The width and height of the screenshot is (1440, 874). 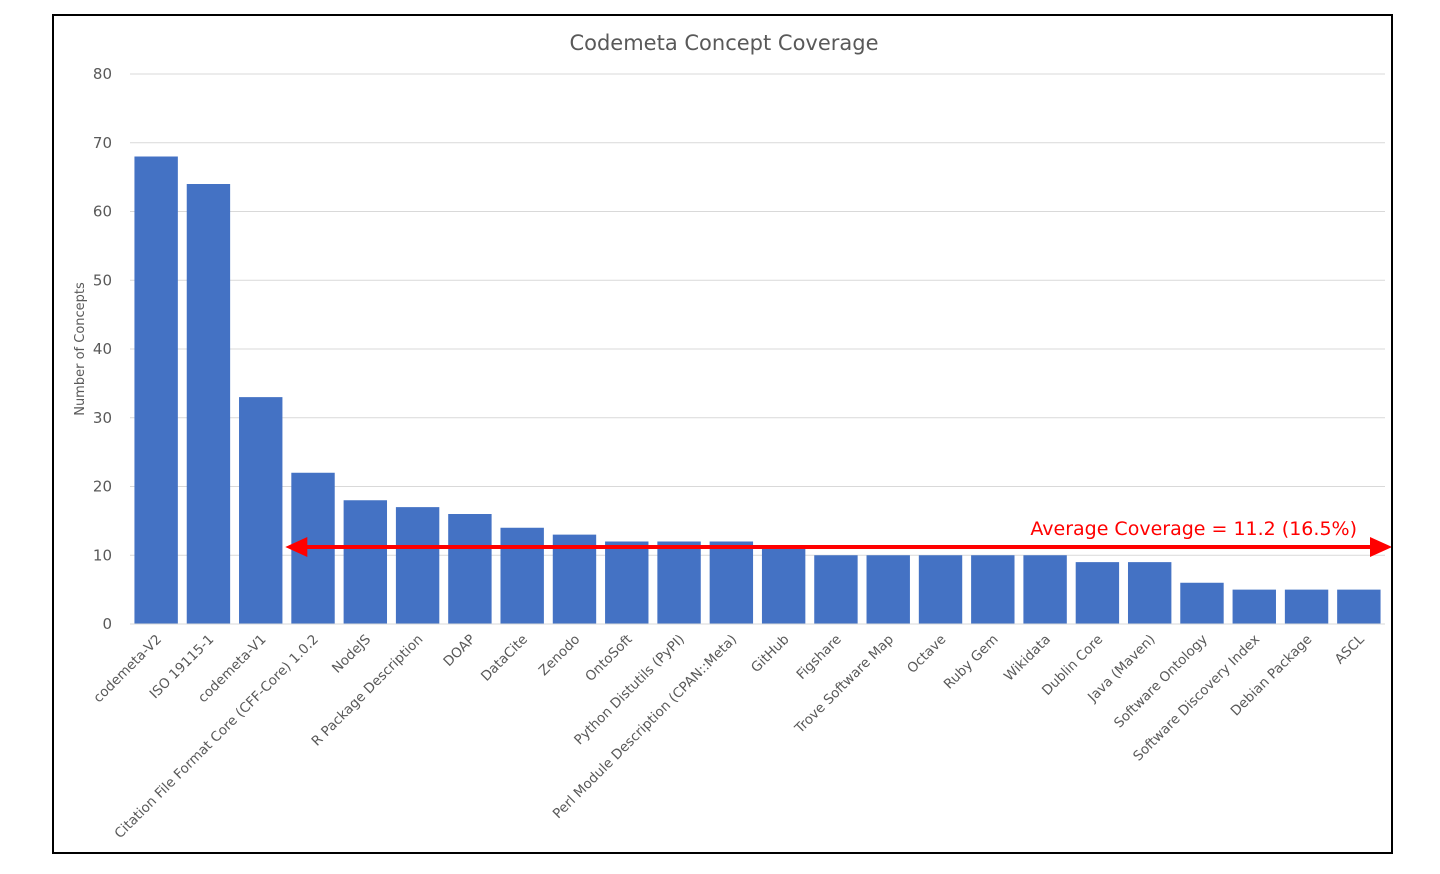 What do you see at coordinates (504, 658) in the screenshot?
I see `x-category-label: DataCite` at bounding box center [504, 658].